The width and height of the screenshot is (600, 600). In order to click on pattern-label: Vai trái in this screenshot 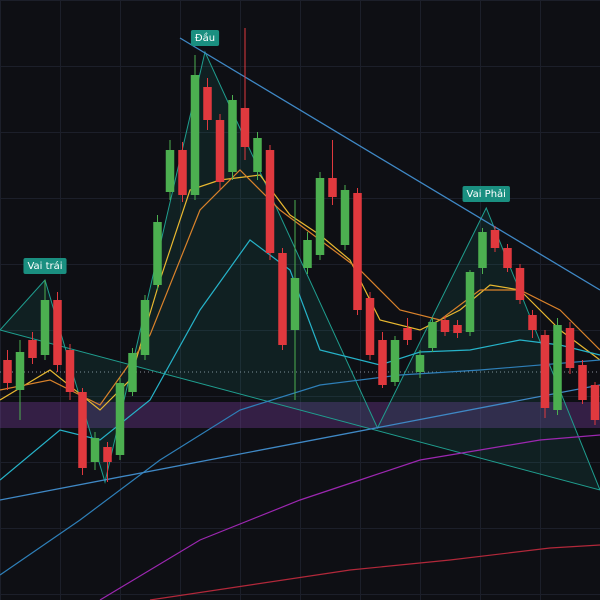, I will do `click(45, 266)`.